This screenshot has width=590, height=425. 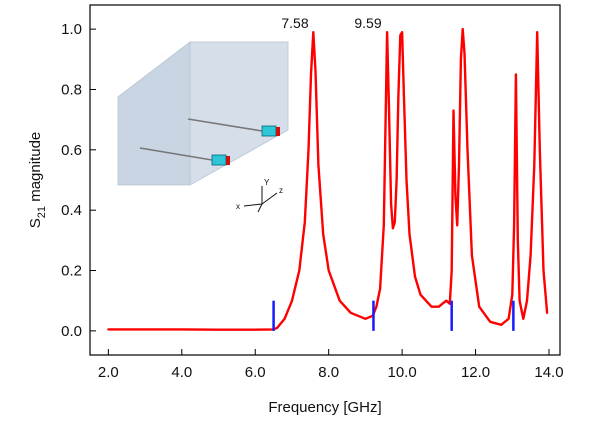 What do you see at coordinates (184, 156) in the screenshot?
I see `probe-lower` at bounding box center [184, 156].